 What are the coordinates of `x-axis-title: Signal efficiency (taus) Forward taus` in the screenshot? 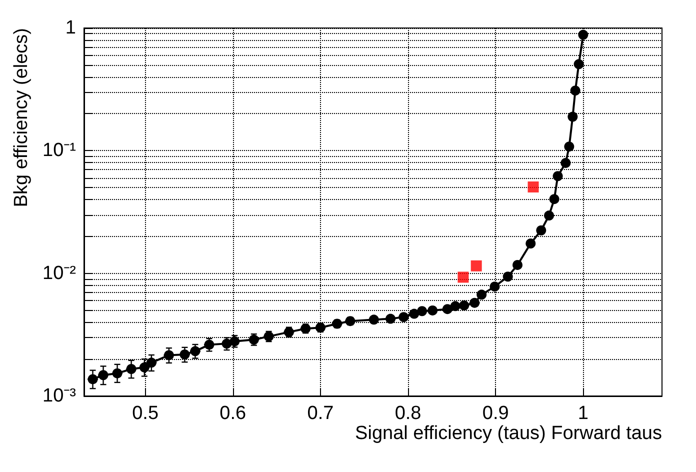 It's located at (508, 433).